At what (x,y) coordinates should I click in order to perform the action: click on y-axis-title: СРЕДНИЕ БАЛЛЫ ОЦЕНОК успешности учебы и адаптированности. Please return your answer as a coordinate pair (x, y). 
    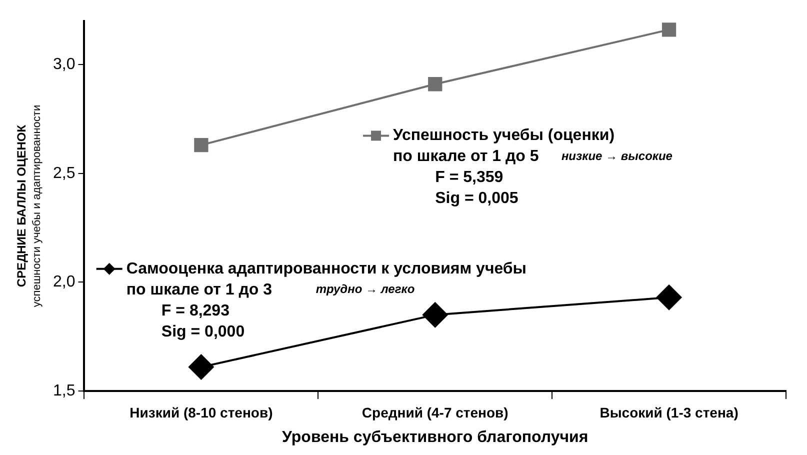
    Looking at the image, I should click on (29, 206).